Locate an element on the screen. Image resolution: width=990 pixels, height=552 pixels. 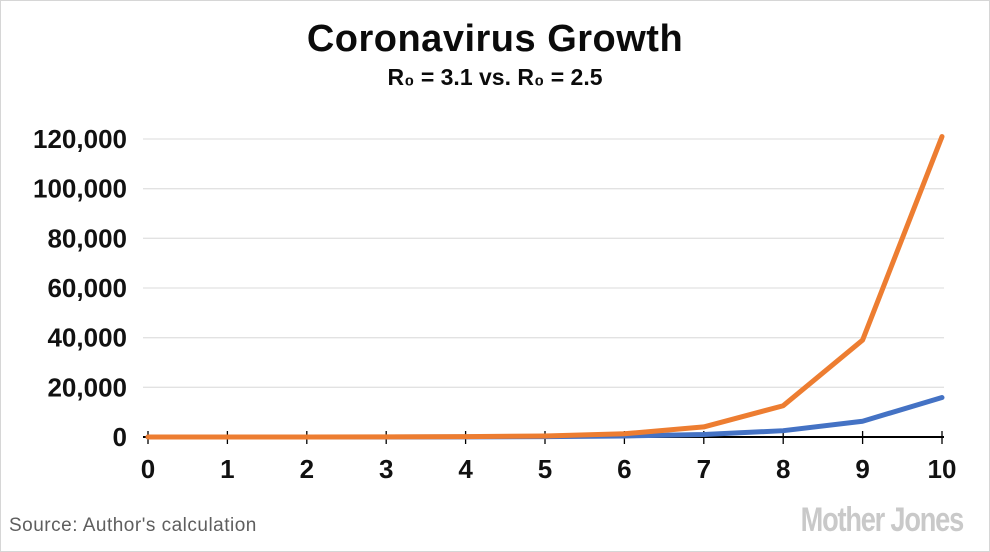
y-tick-label: 40,000 is located at coordinates (87, 338).